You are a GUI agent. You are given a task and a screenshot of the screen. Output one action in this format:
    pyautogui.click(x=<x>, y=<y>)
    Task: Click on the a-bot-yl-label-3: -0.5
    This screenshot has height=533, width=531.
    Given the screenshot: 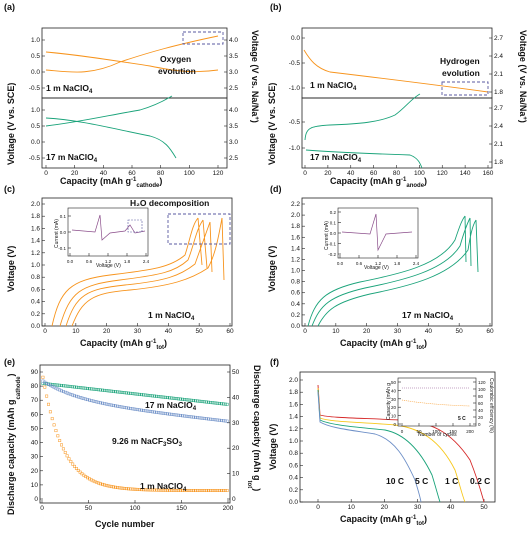 What is the action you would take?
    pyautogui.click(x=35, y=158)
    